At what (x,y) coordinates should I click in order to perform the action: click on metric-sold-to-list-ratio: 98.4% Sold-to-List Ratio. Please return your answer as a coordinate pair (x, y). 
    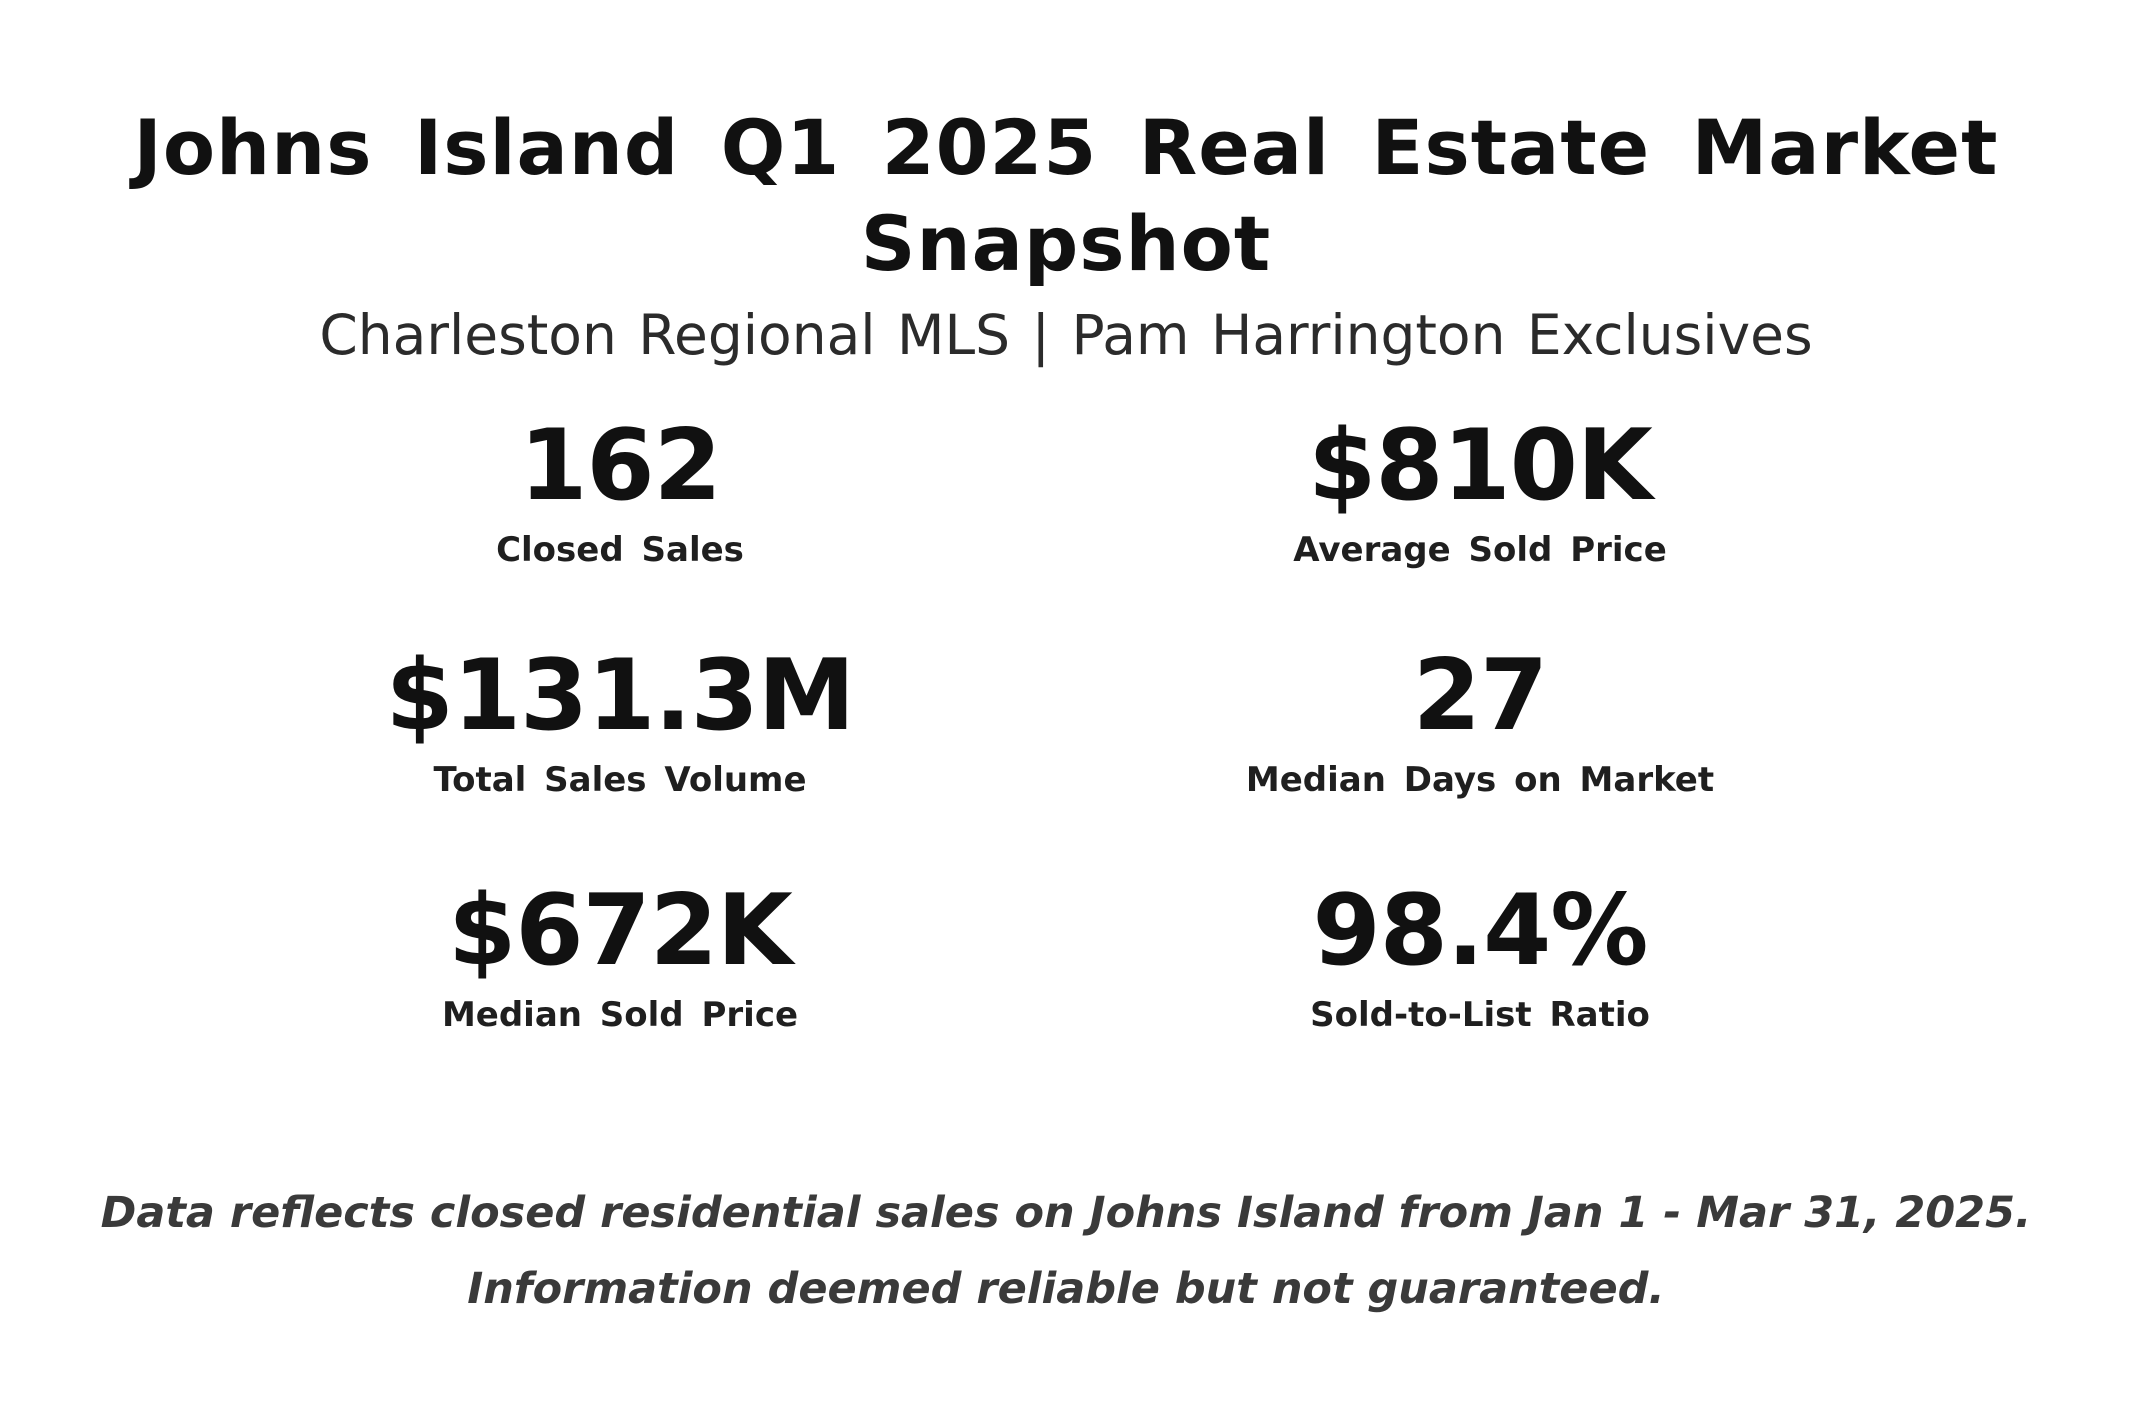
    Looking at the image, I should click on (1480, 956).